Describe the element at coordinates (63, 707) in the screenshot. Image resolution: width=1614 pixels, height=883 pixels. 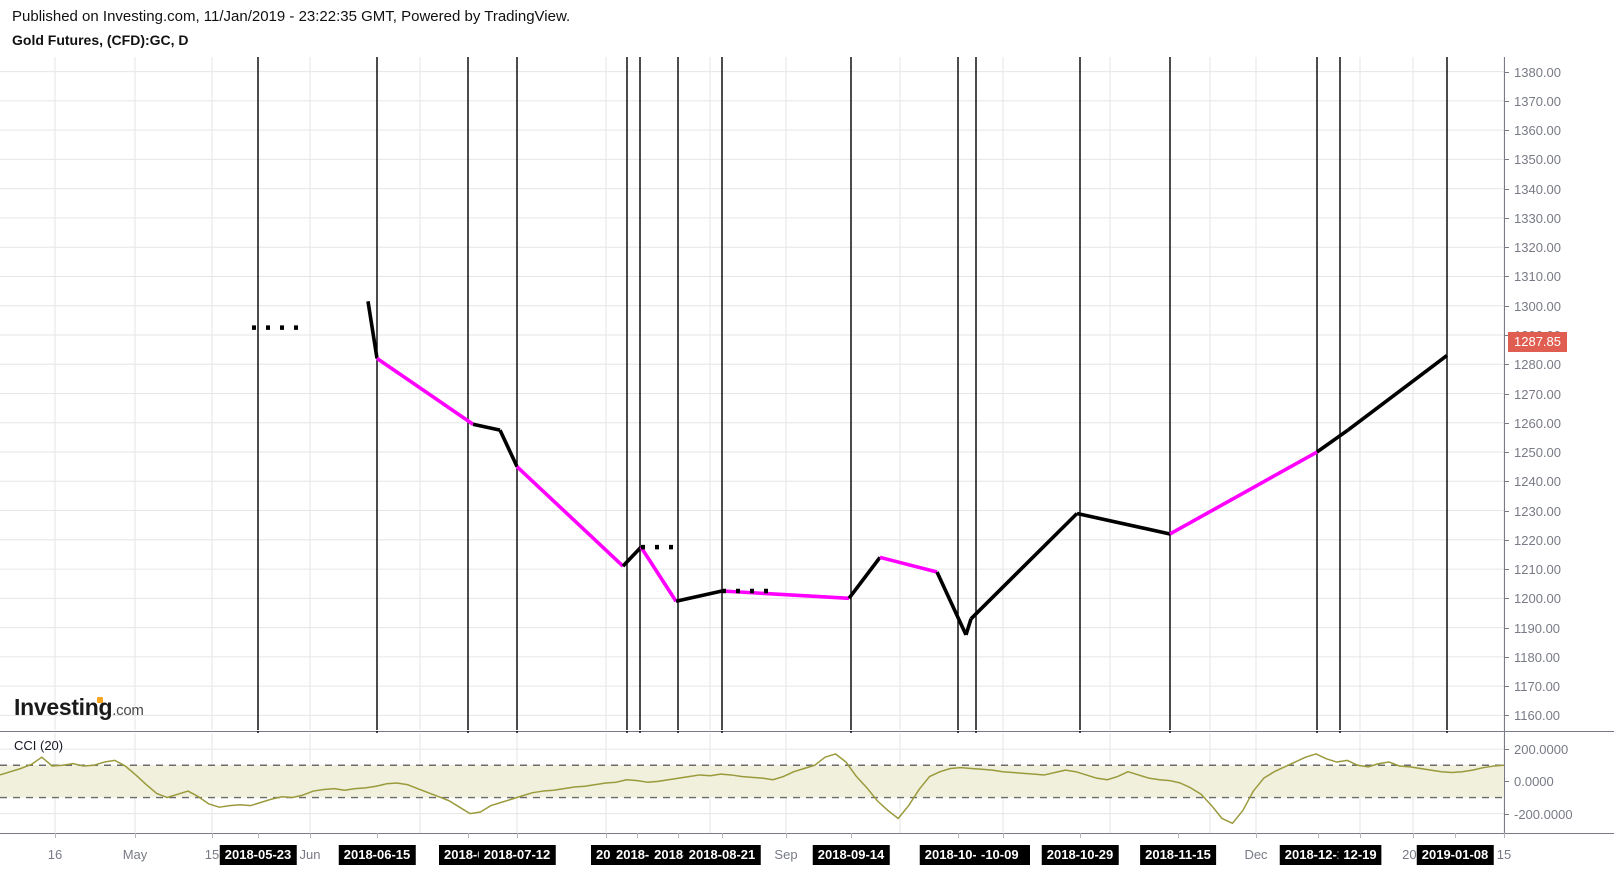
I see `logo-text: Investing` at that location.